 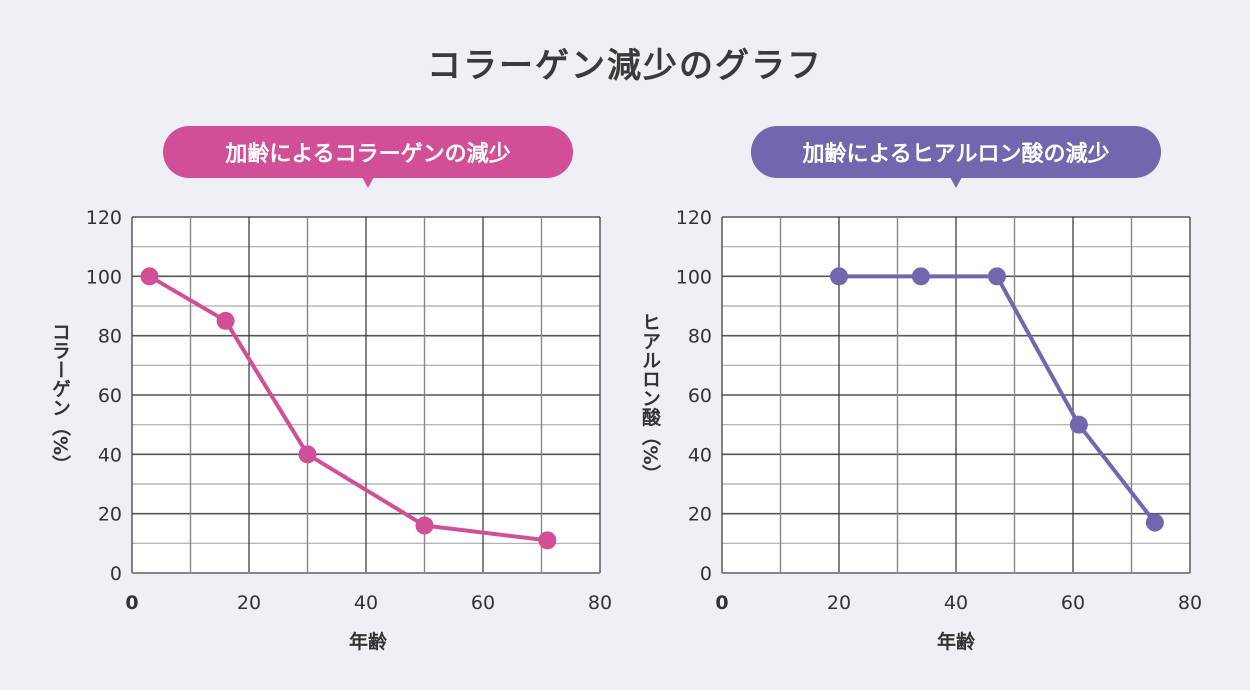 I want to click on page-title: コラーゲン減少のグラフ, so click(x=625, y=66).